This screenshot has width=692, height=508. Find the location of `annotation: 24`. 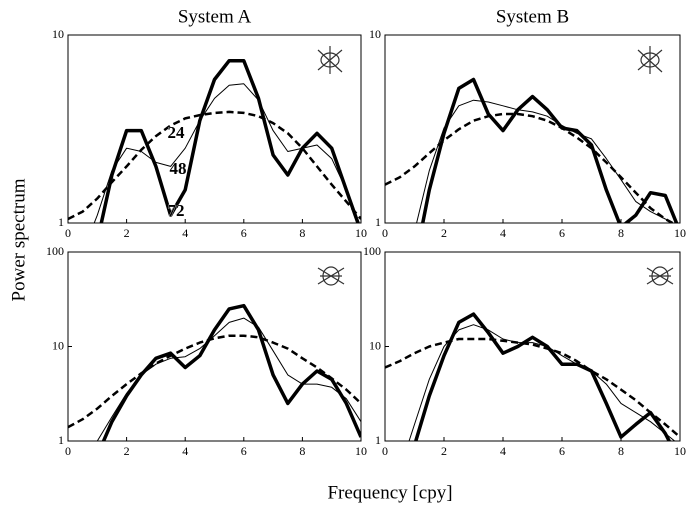

annotation: 24 is located at coordinates (177, 132).